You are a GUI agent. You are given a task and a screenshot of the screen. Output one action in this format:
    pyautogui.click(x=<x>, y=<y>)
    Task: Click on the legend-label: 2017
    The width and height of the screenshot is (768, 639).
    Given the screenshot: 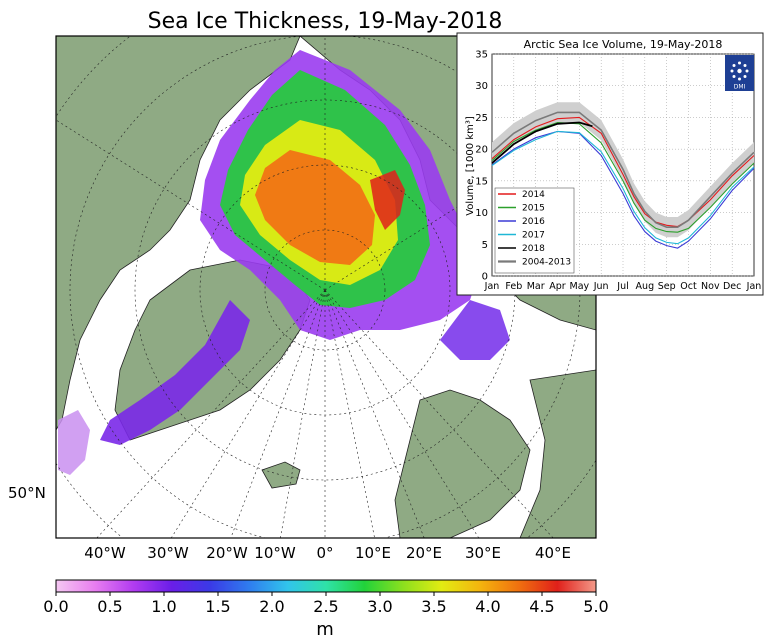 What is the action you would take?
    pyautogui.click(x=533, y=236)
    